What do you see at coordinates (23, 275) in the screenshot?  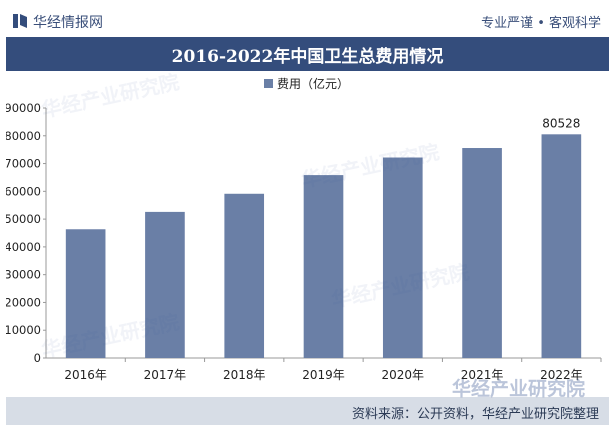 I see `y-tick-label: 30000` at bounding box center [23, 275].